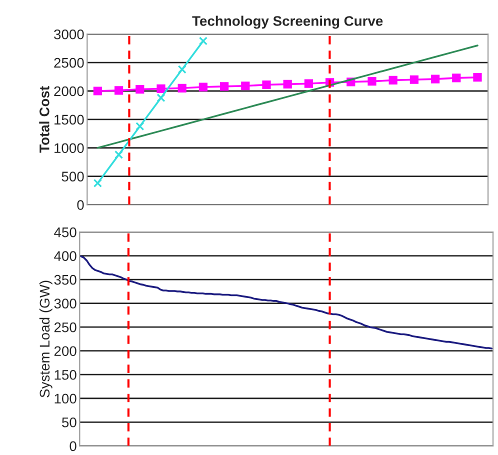 This screenshot has height=455, width=498. Describe the element at coordinates (65, 399) in the screenshot. I see `y-tick-label: 100` at that location.